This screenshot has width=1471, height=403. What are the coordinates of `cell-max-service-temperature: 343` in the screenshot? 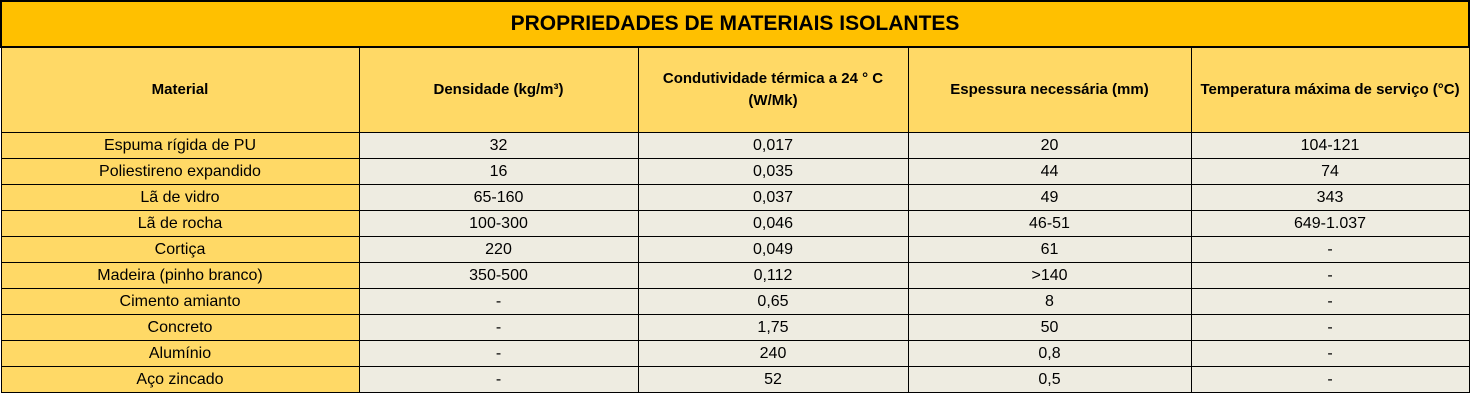 It's located at (1330, 197).